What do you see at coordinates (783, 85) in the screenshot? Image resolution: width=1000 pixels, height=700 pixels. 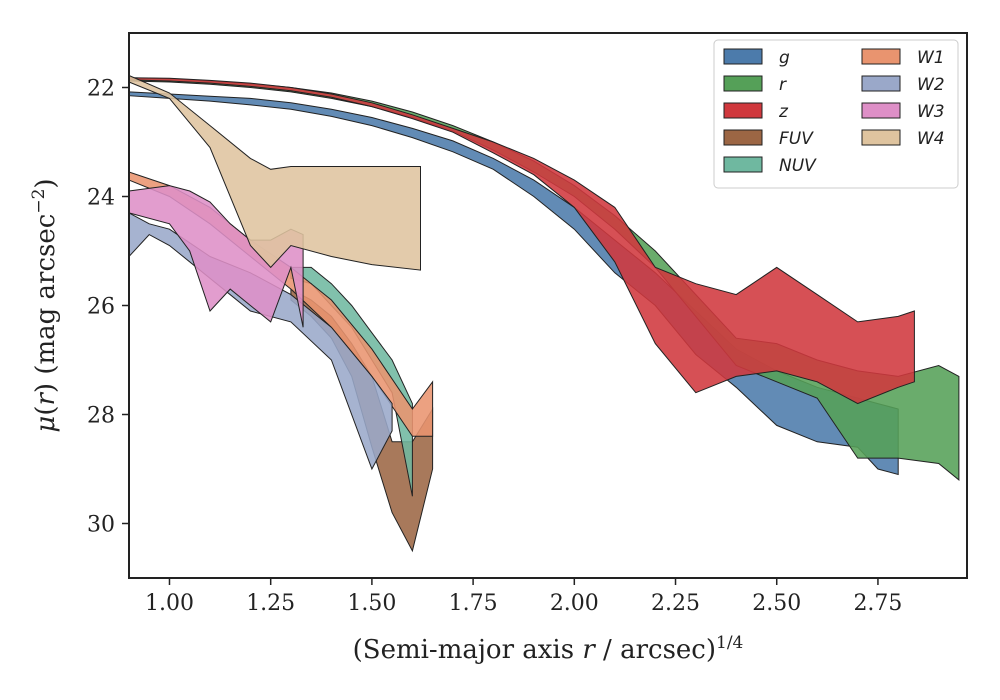 I see `legend-label: r` at bounding box center [783, 85].